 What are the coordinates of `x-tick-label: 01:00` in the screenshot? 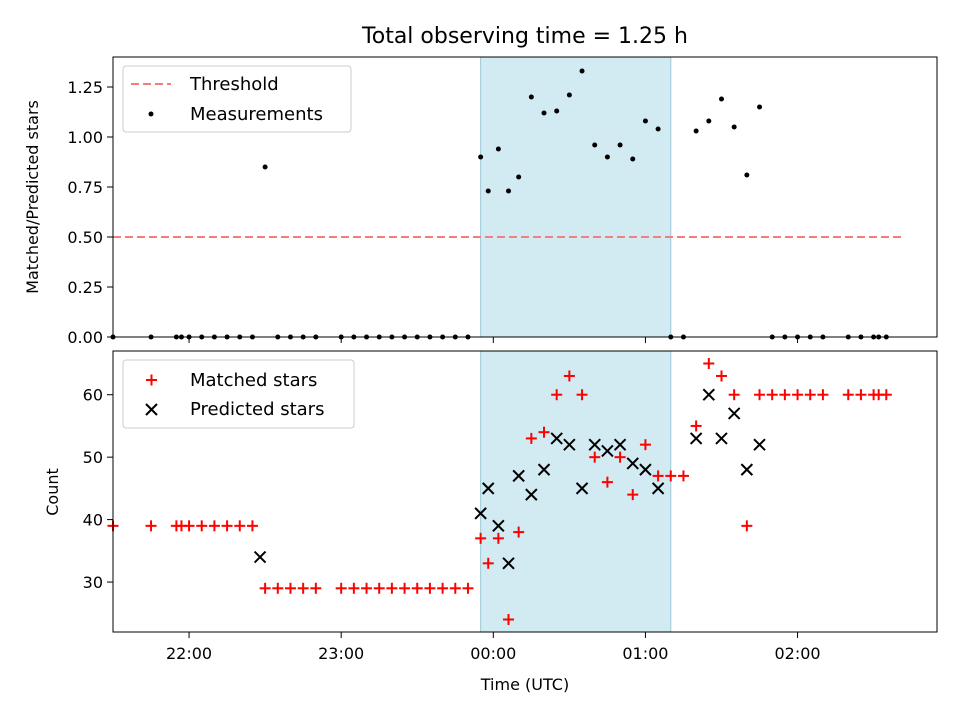 It's located at (645, 653).